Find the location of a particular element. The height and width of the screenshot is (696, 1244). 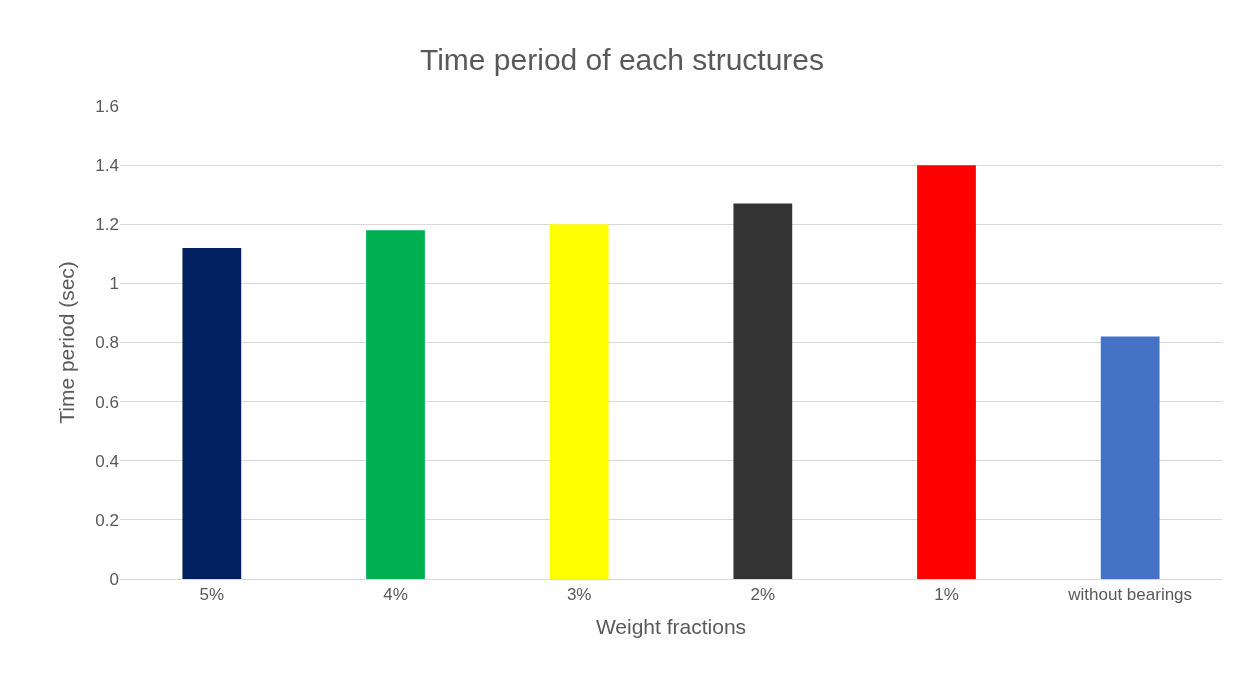

x-tick-label: without bearings is located at coordinates (1130, 595).